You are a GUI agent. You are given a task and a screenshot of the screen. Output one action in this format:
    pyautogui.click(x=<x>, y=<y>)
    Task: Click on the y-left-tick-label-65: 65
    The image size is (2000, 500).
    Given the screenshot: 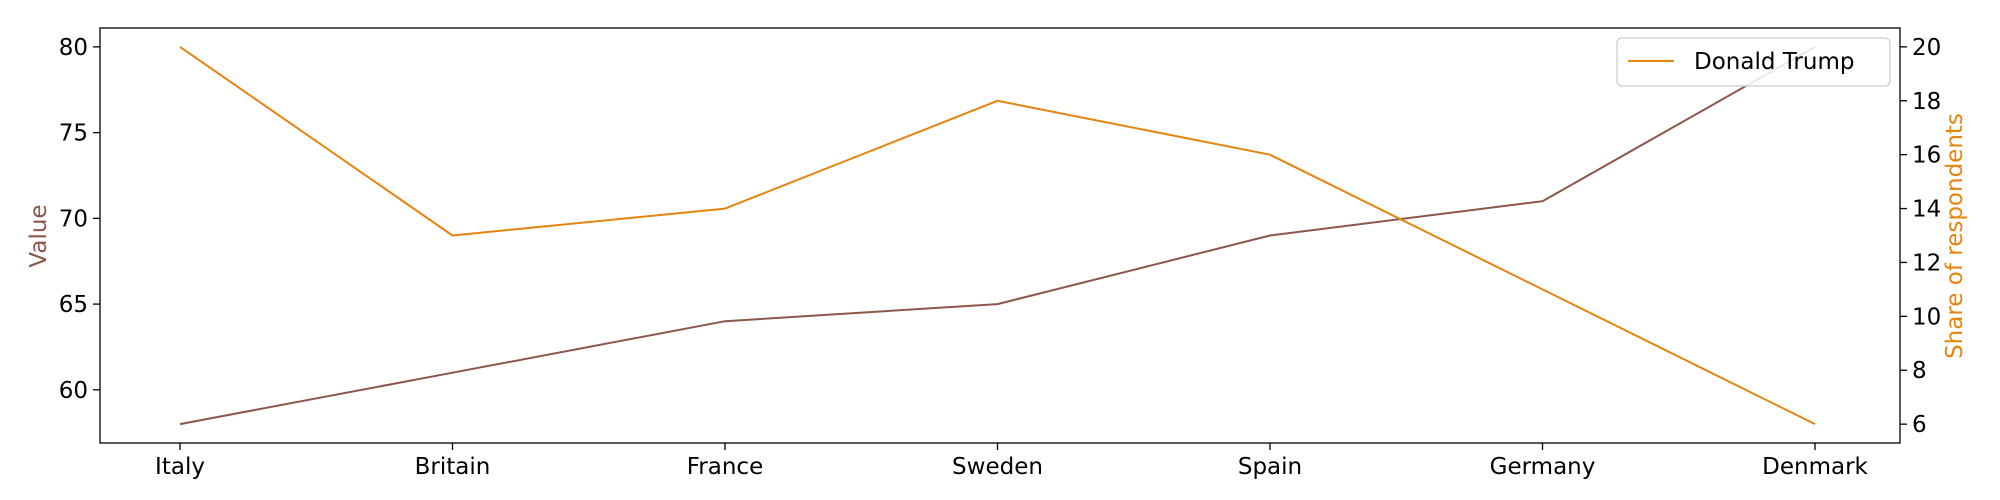 What is the action you would take?
    pyautogui.click(x=73, y=305)
    